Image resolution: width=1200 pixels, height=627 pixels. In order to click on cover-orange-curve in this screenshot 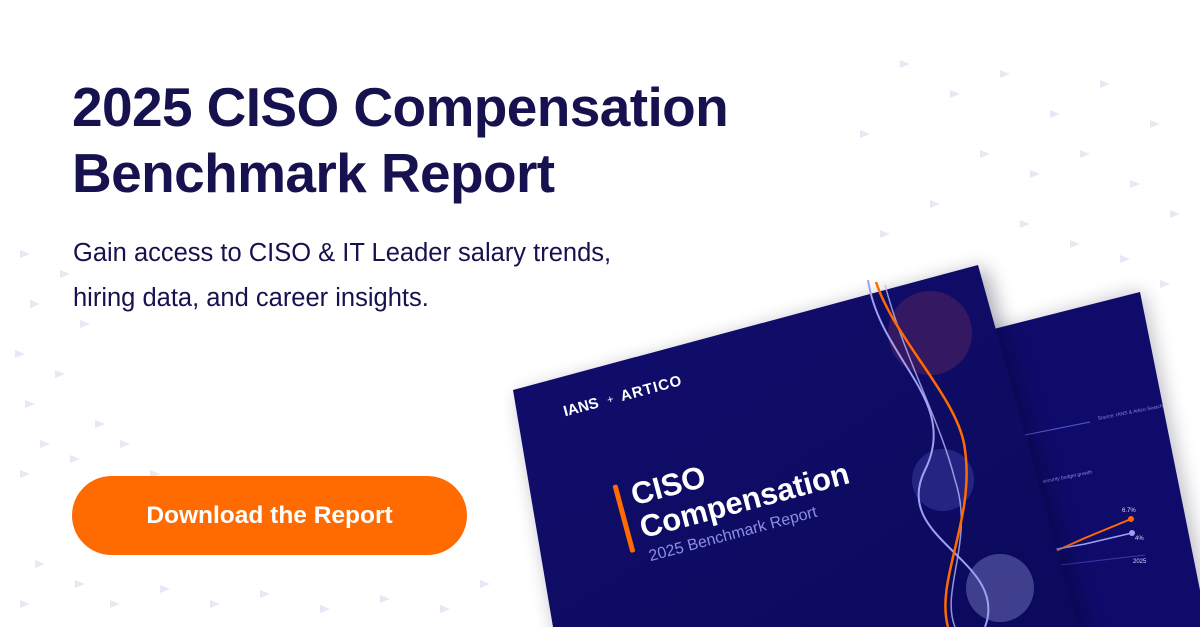, I will do `click(921, 454)`.